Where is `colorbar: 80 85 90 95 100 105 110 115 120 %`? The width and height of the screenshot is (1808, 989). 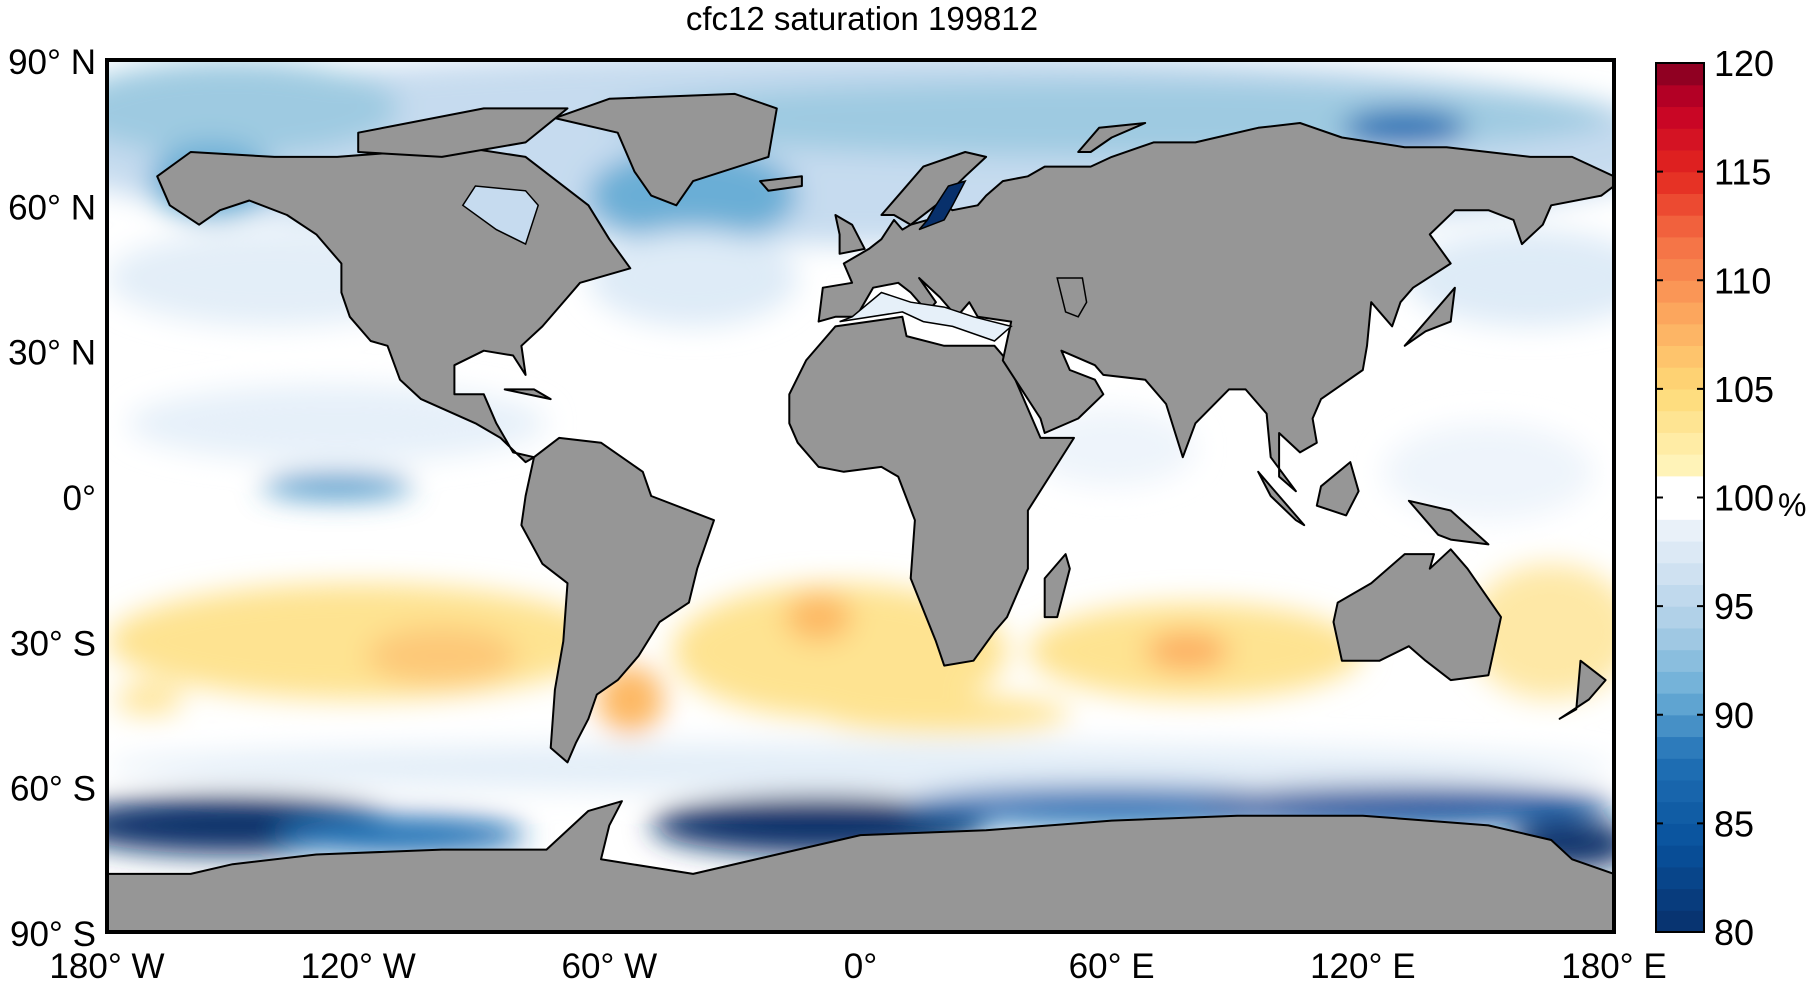 colorbar: 80 85 90 95 100 105 110 115 120 % is located at coordinates (1730, 498).